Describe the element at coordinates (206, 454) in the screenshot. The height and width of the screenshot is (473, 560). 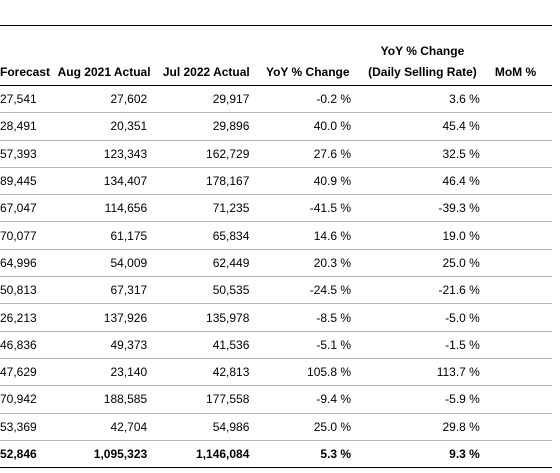
I see `total-cell: 1,146,084` at that location.